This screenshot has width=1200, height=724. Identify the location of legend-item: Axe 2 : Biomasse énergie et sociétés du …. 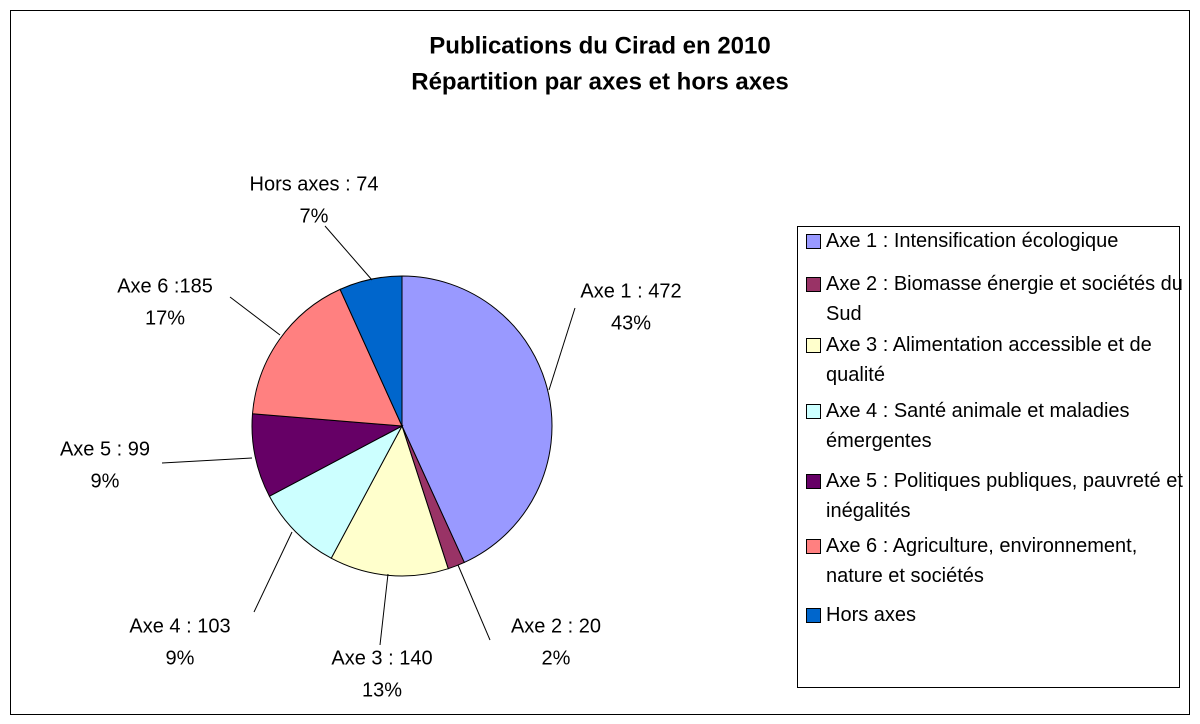
(996, 299).